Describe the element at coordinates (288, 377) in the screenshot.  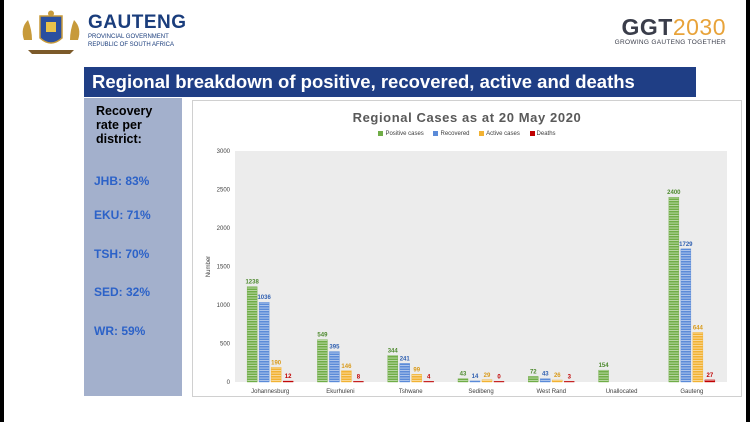
I see `data-label: 12` at that location.